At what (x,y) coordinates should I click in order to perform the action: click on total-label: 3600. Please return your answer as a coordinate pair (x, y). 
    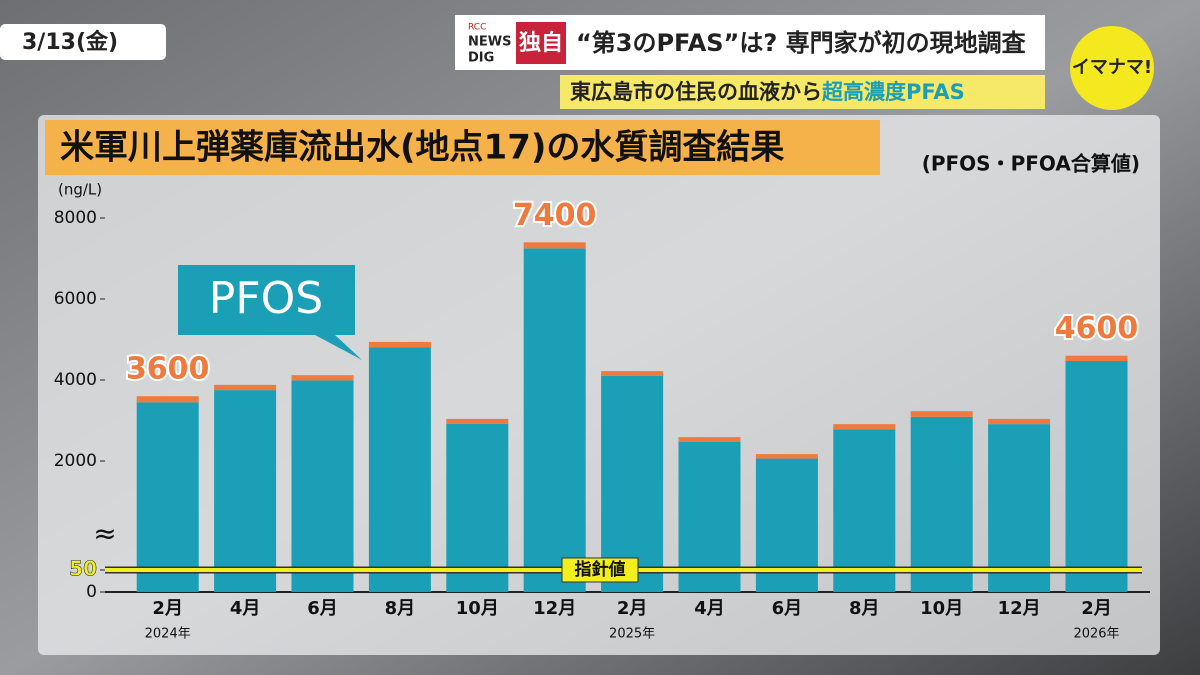
    Looking at the image, I should click on (168, 369).